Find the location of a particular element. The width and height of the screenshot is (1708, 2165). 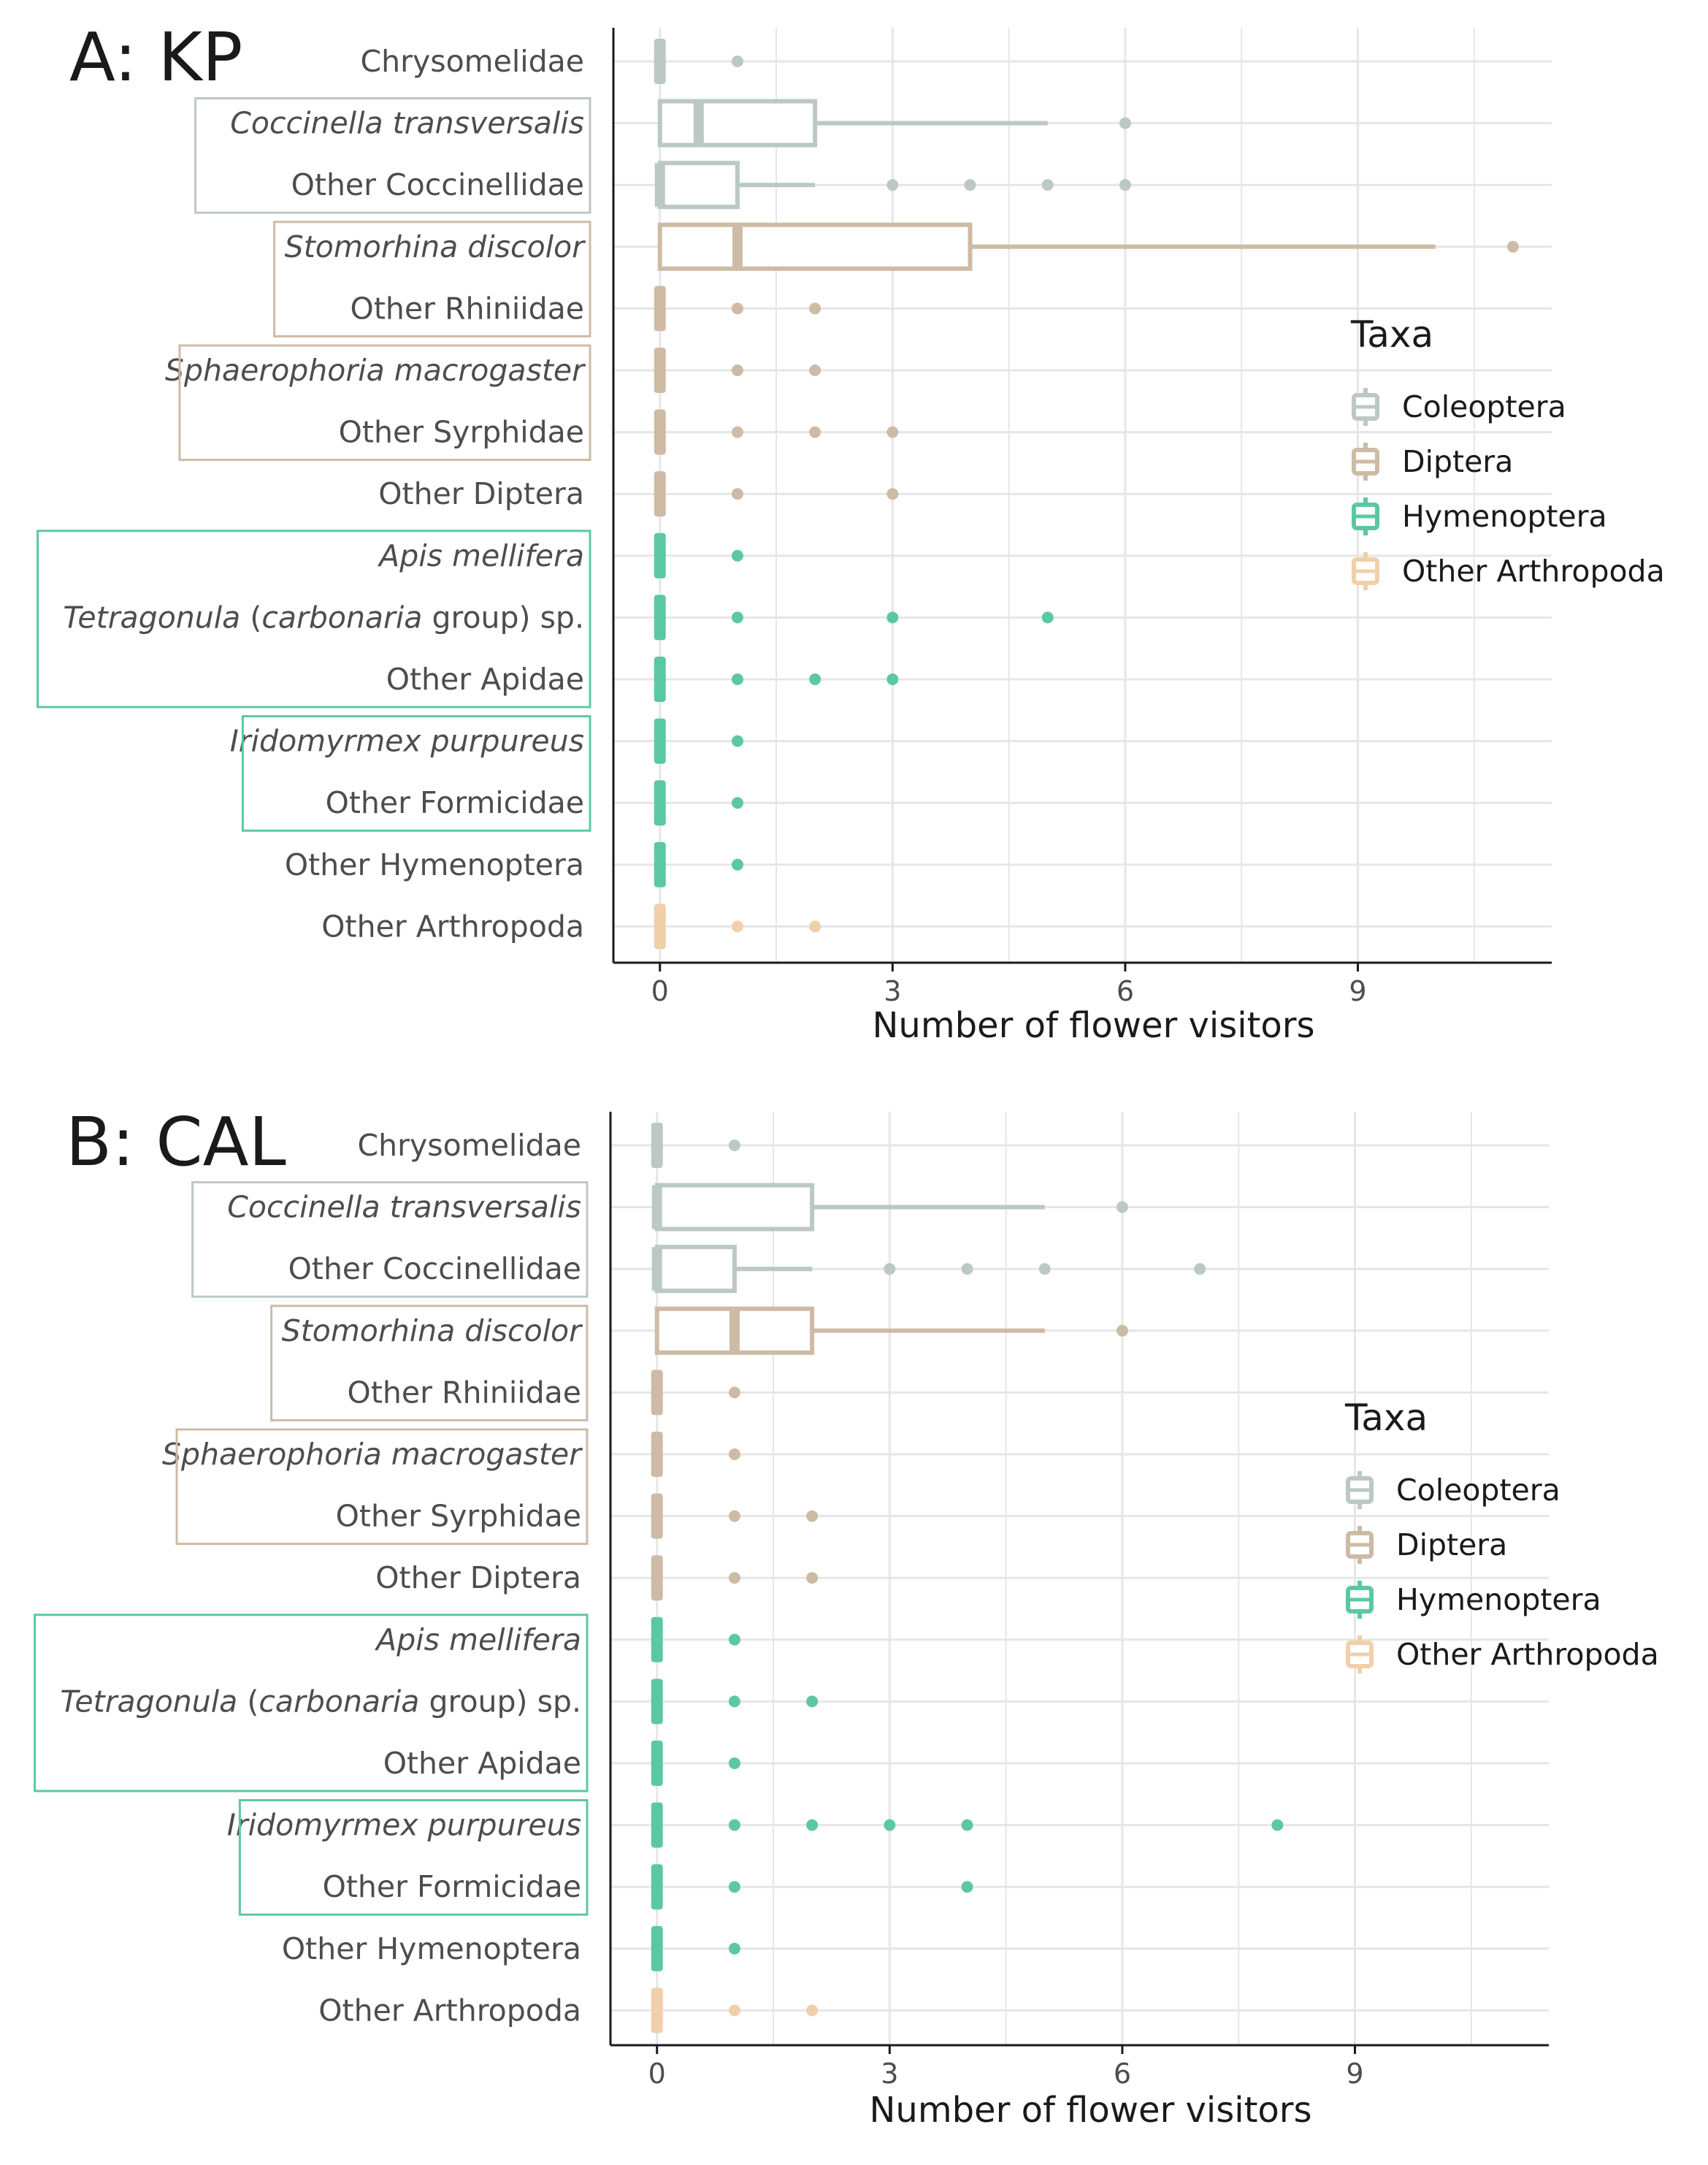

legend-label-hymenoptera: Hymenoptera is located at coordinates (1504, 516).